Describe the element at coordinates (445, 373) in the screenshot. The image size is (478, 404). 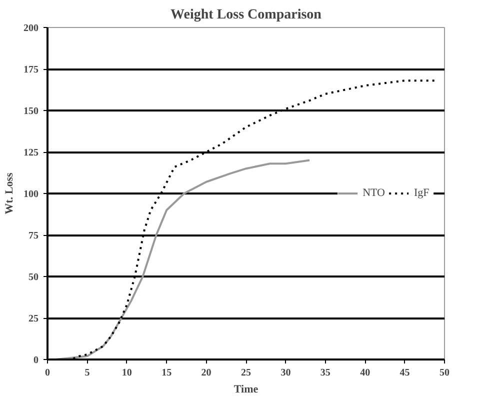
I see `x-tick-label: 50` at that location.